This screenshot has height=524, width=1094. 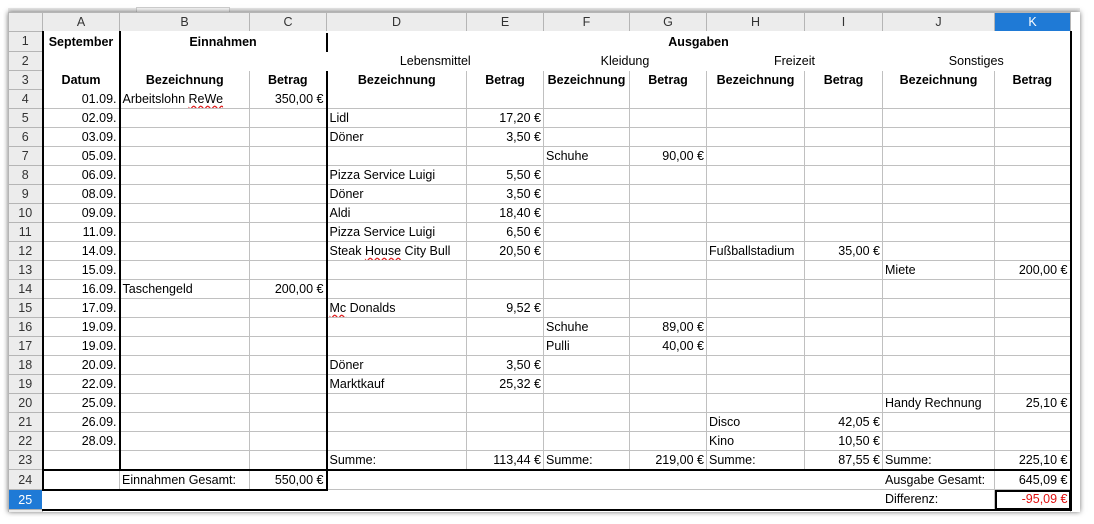 What do you see at coordinates (288, 288) in the screenshot?
I see `income-amount-cell: 200,00 €` at bounding box center [288, 288].